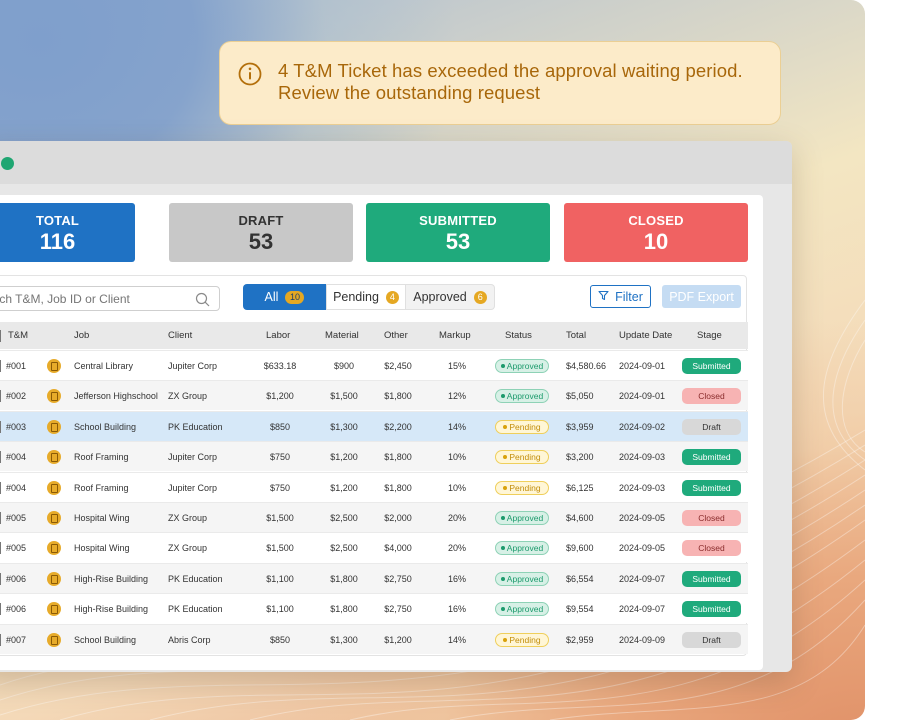 This screenshot has width=900, height=720. Describe the element at coordinates (586, 366) in the screenshot. I see `cell-total: $4,580.66` at that location.